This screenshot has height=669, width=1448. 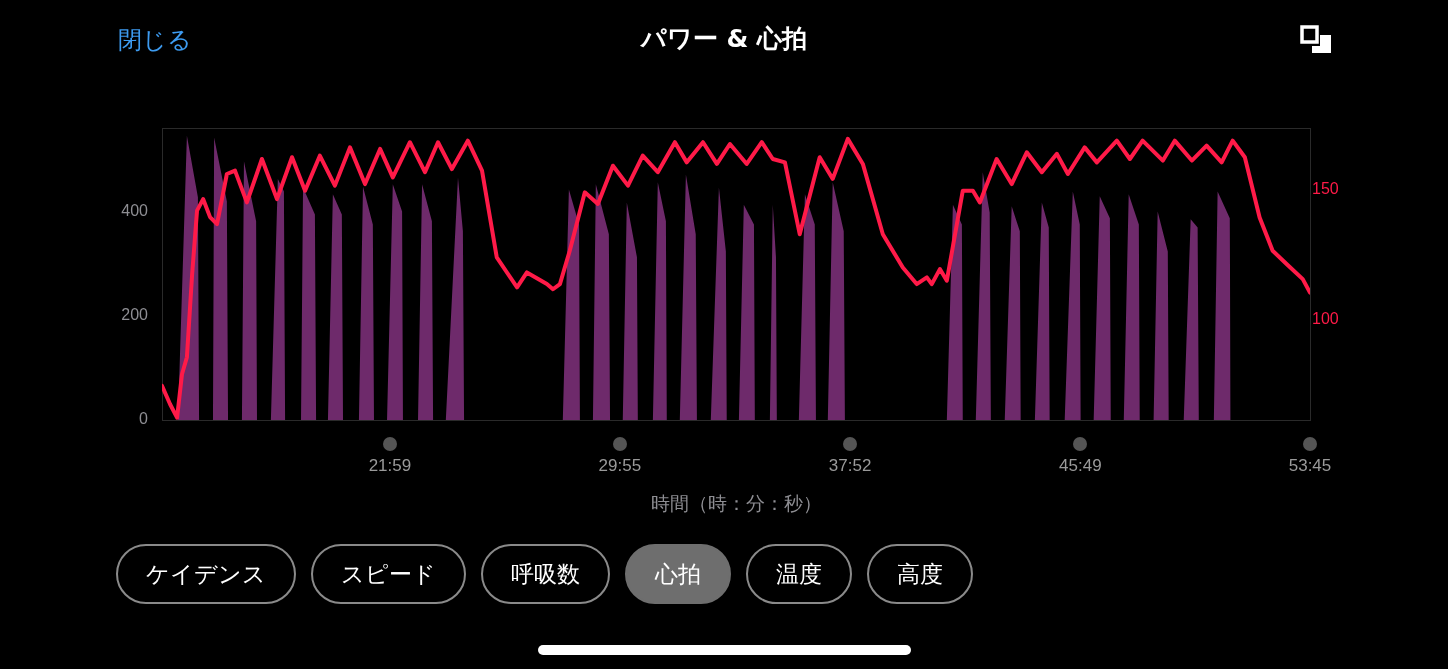 I want to click on x-tick-label: 37:52, so click(x=850, y=465).